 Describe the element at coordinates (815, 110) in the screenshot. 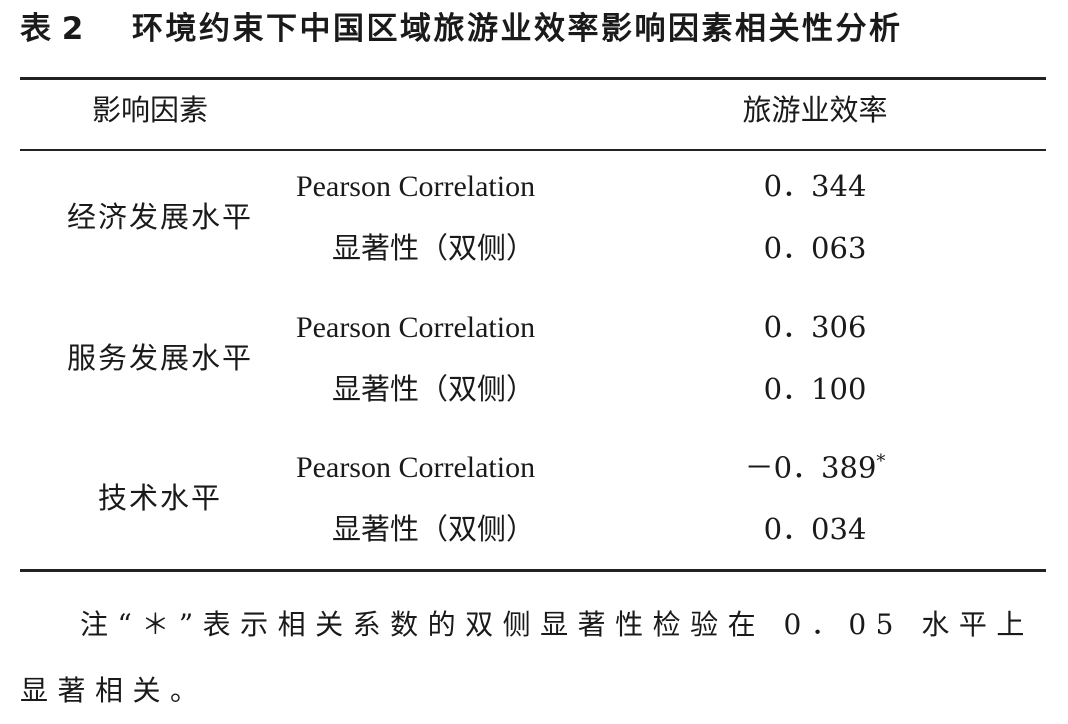

I see `header-cell: 旅游业效率` at that location.